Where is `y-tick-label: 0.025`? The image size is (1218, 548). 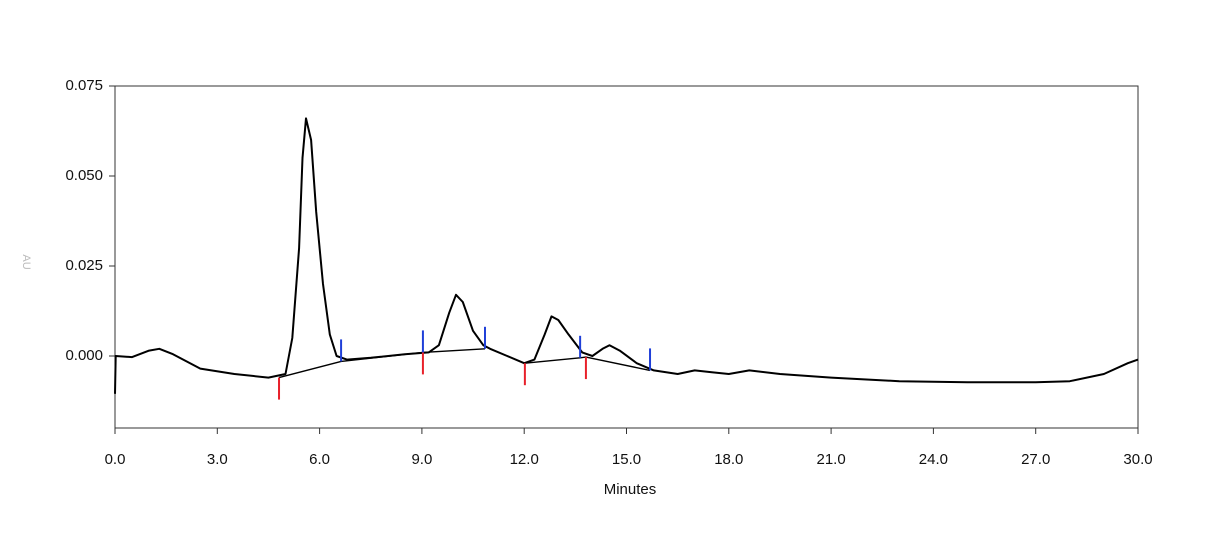 y-tick-label: 0.025 is located at coordinates (84, 265).